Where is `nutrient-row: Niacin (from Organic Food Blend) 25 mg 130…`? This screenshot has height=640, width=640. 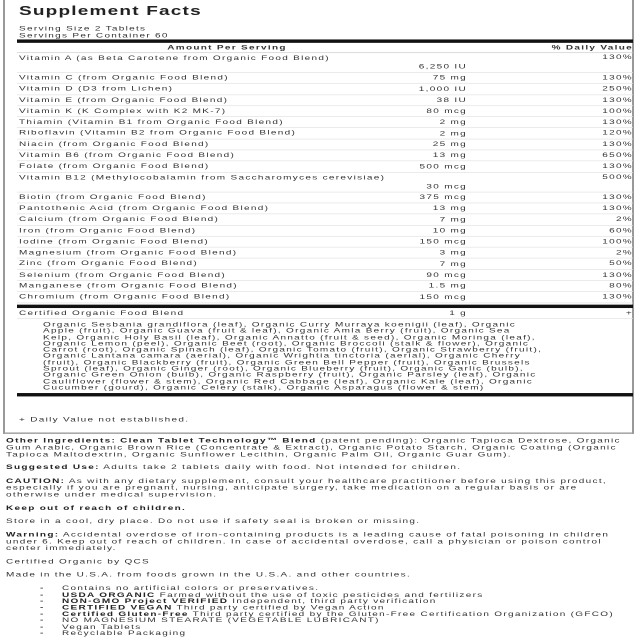 nutrient-row: Niacin (from Organic Food Blend) 25 mg 130… is located at coordinates (325, 145).